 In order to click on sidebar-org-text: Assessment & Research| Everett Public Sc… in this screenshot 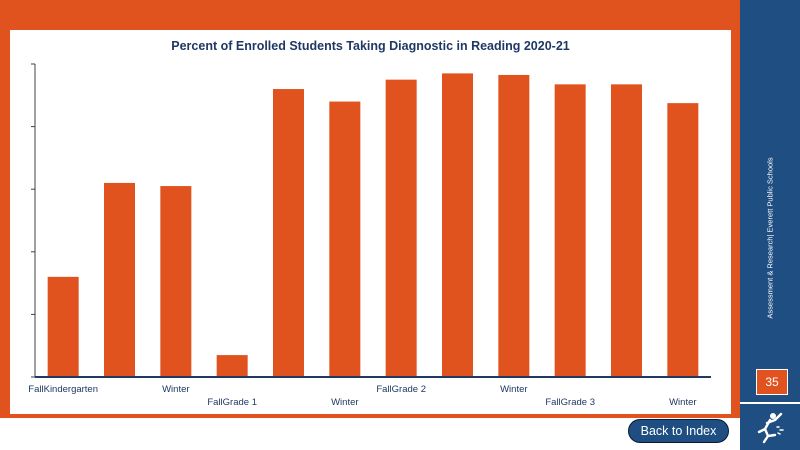, I will do `click(770, 238)`.